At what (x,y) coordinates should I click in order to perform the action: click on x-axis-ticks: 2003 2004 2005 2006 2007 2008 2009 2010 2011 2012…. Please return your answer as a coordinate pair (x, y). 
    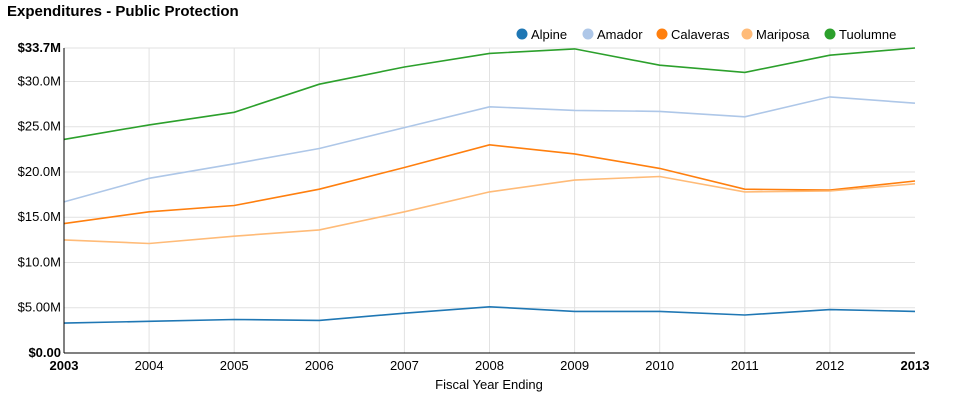
    Looking at the image, I should click on (490, 365).